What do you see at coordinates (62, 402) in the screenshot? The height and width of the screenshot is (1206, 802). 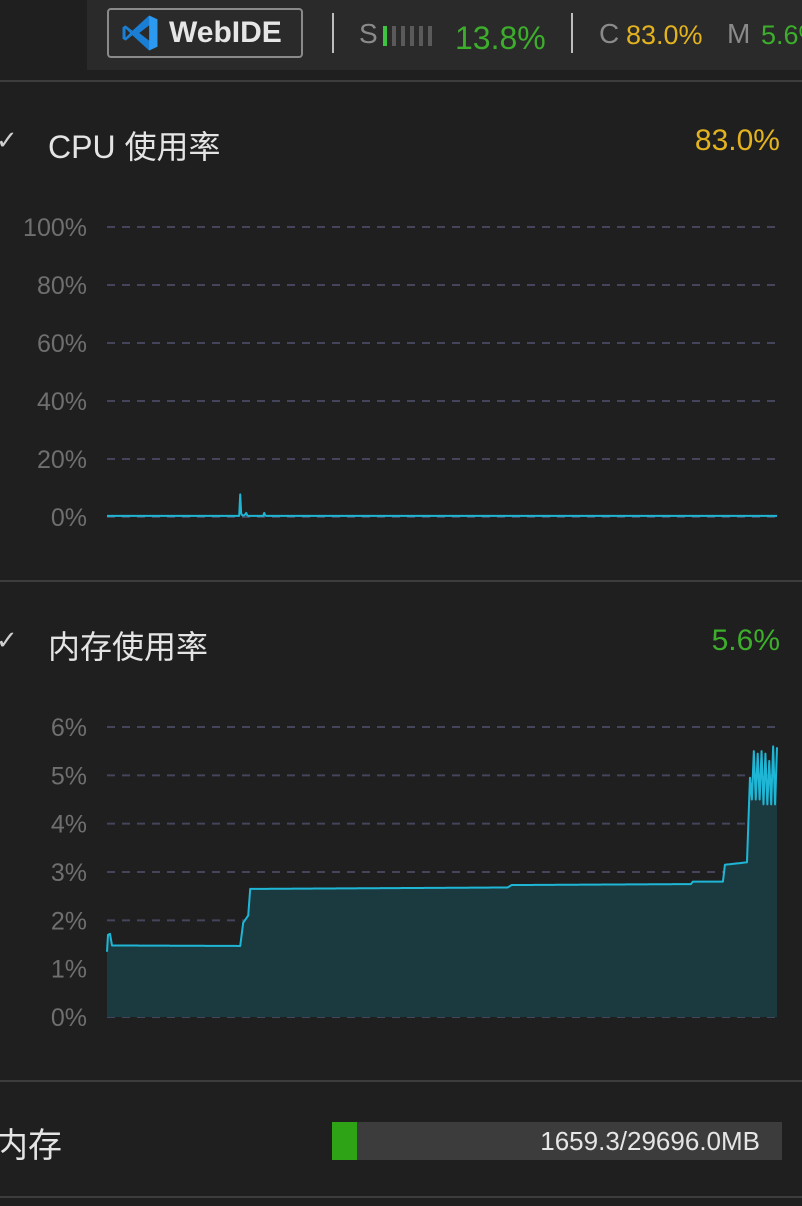 I see `y-tick-label: 40%` at bounding box center [62, 402].